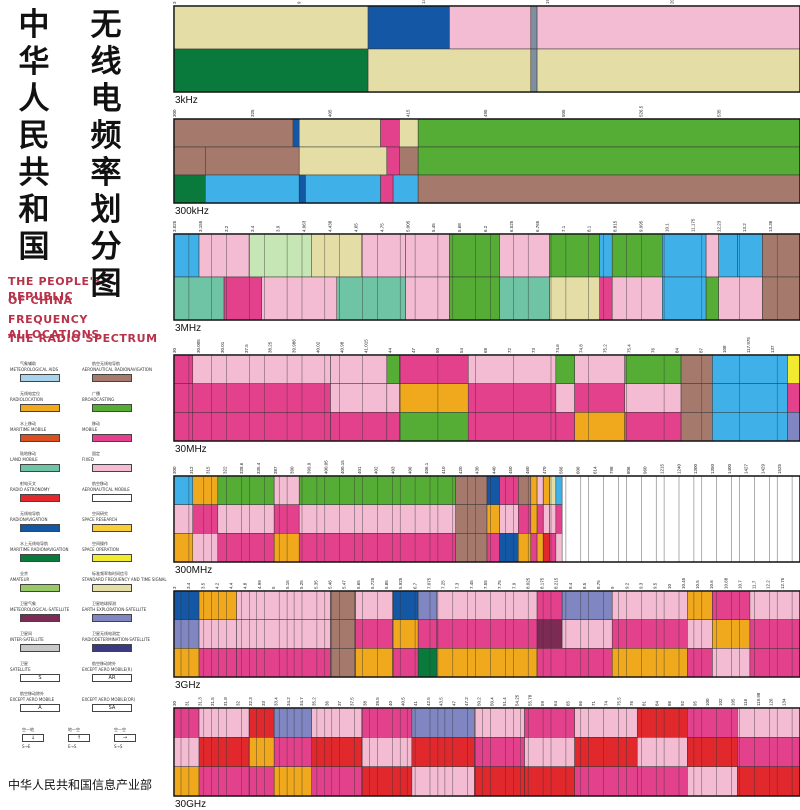  I want to click on tick-label: 5.85, so click(386, 584).